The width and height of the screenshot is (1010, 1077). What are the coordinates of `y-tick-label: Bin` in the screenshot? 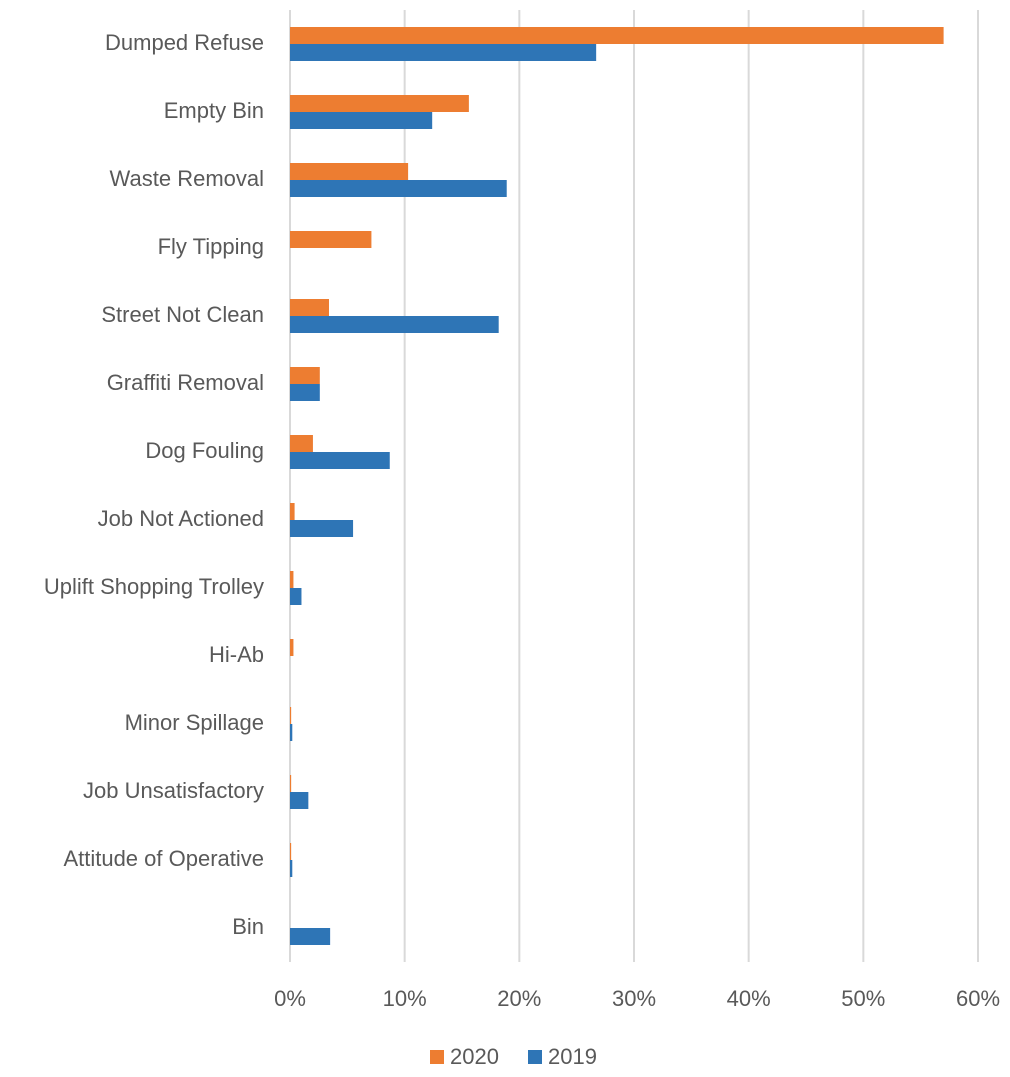 It's located at (248, 926).